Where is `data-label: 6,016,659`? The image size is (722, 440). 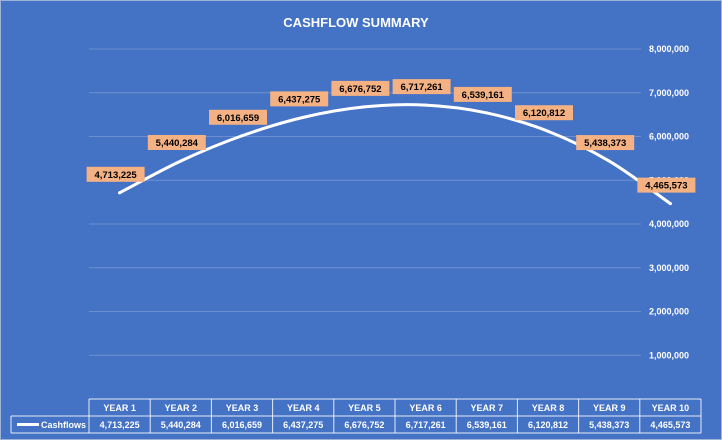 data-label: 6,016,659 is located at coordinates (238, 118).